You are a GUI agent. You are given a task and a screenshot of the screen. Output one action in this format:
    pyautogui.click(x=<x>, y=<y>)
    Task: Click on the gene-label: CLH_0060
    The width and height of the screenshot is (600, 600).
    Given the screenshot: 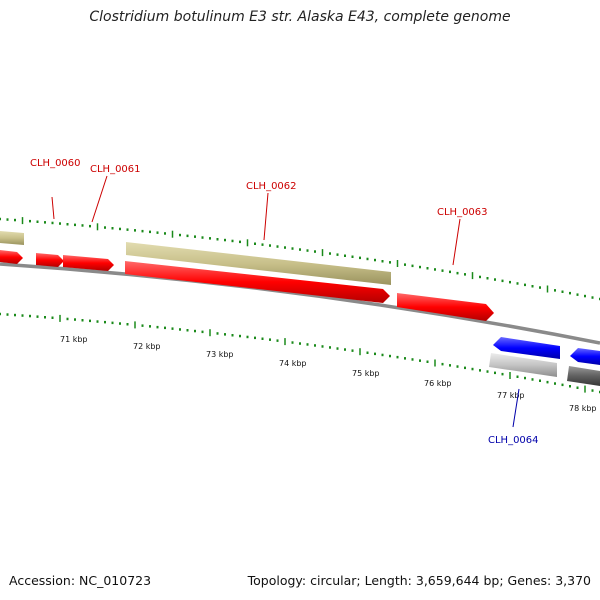 What is the action you would take?
    pyautogui.click(x=55, y=163)
    